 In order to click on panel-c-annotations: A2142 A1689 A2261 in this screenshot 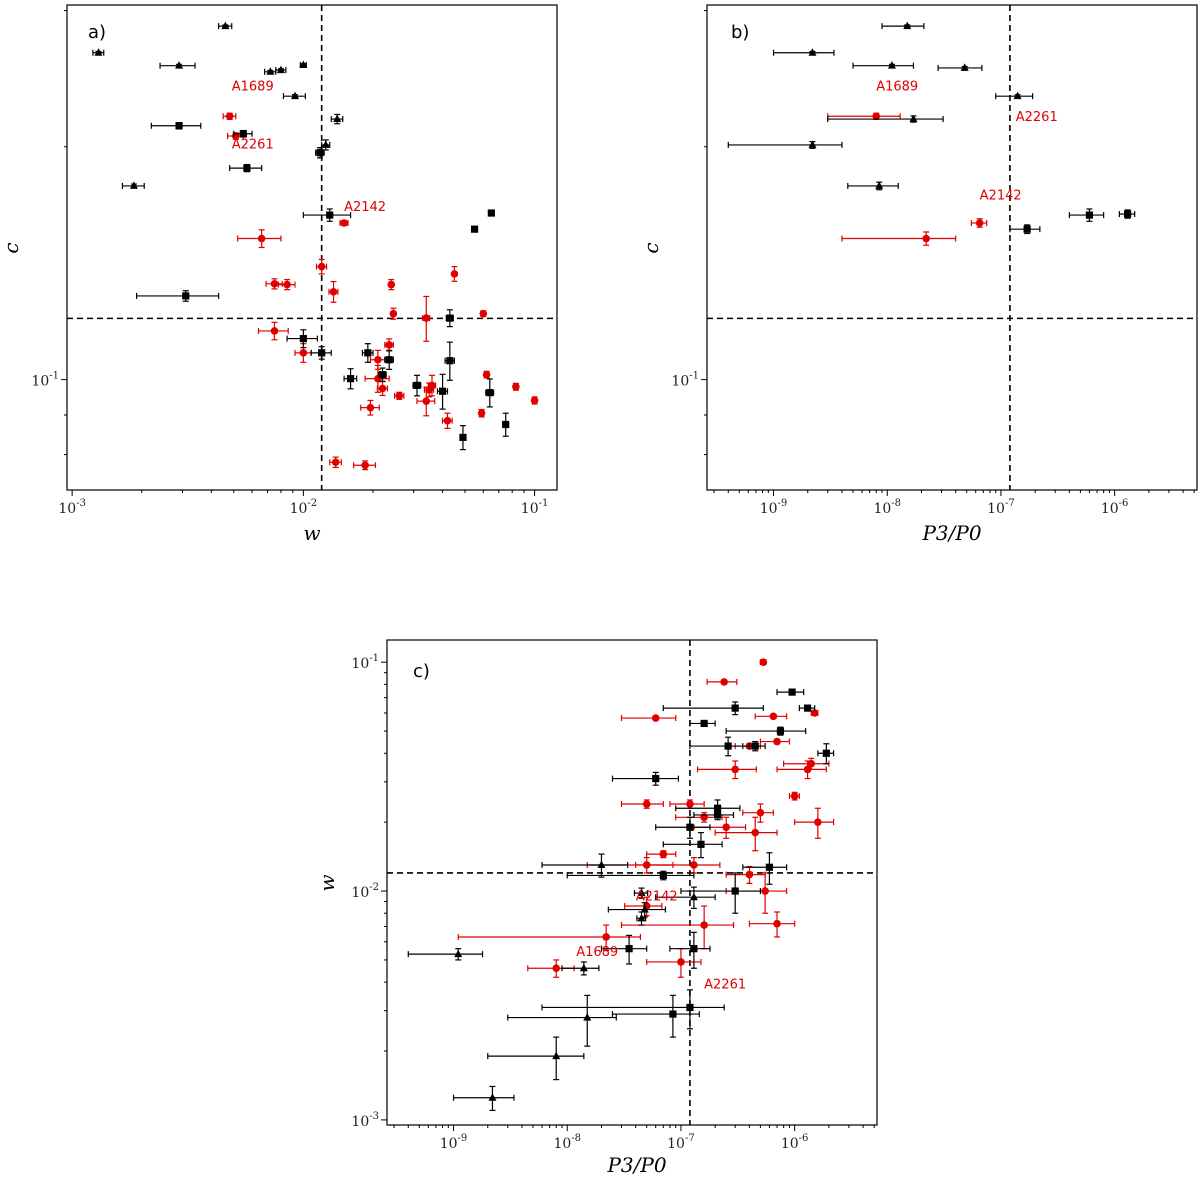, I will do `click(661, 940)`.